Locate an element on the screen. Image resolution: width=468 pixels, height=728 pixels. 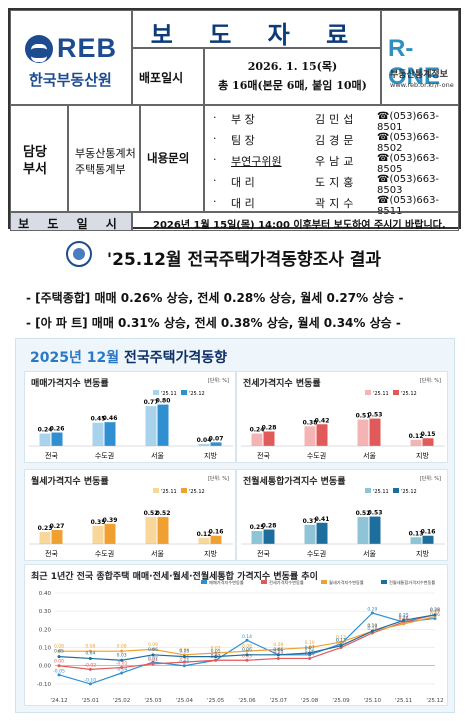
dist-label: 배포일시 is located at coordinates (161, 78).